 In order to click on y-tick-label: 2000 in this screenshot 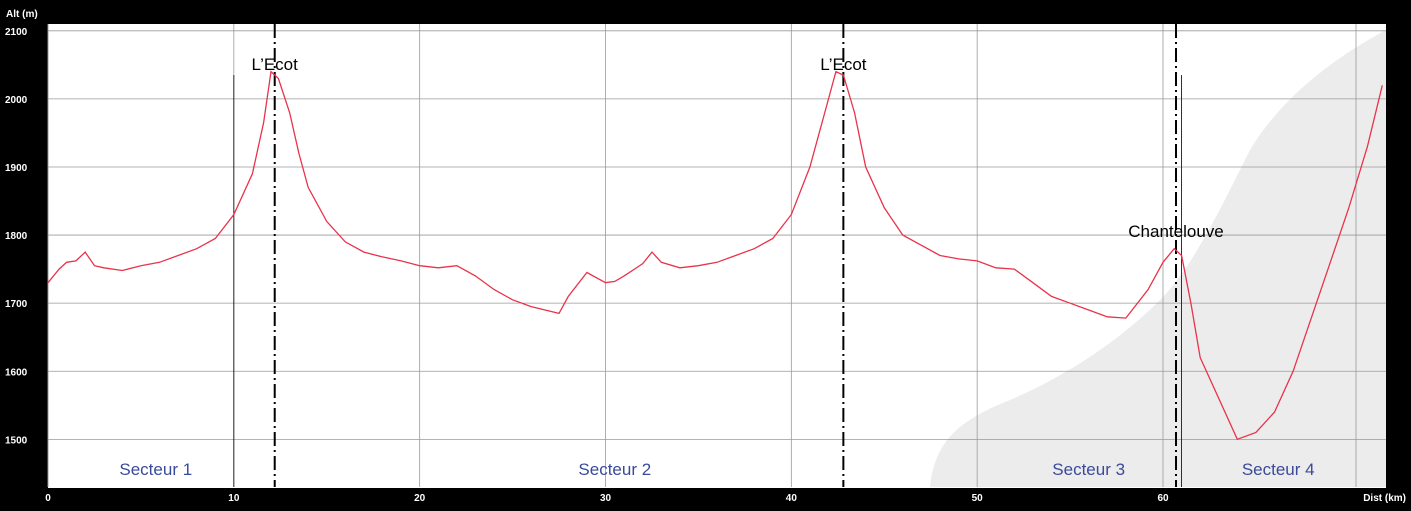, I will do `click(16, 100)`.